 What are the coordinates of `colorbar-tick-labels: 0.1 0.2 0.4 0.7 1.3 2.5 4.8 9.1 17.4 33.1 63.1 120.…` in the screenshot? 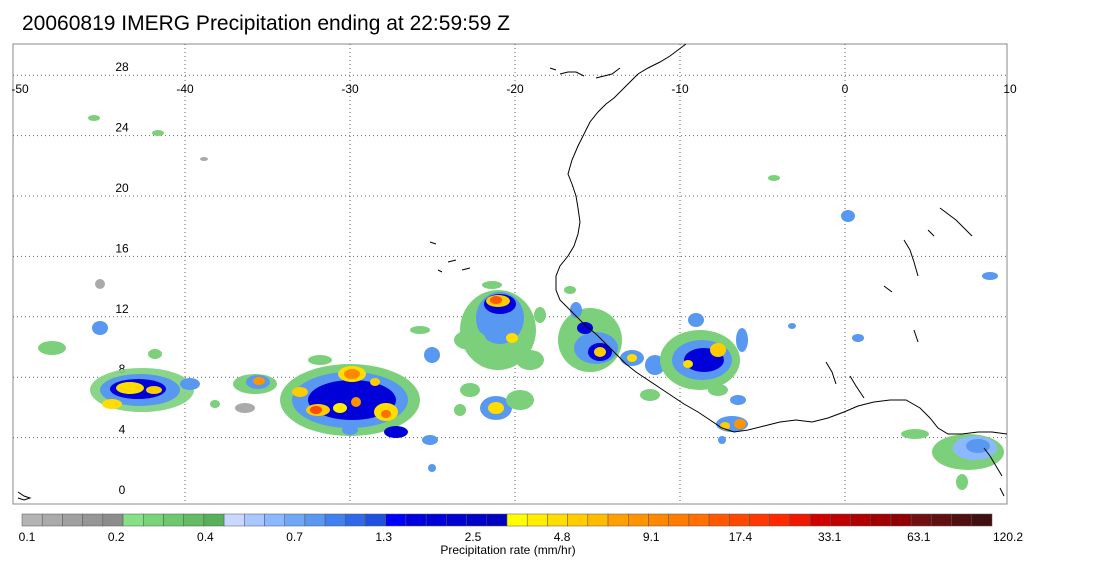 It's located at (521, 537).